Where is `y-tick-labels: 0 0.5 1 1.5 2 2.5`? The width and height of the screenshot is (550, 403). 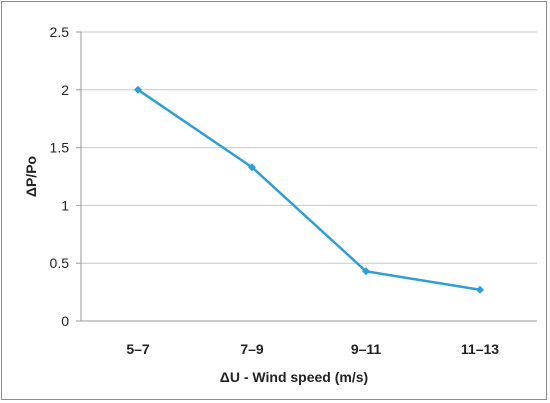 y-tick-labels: 0 0.5 1 1.5 2 2.5 is located at coordinates (60, 176).